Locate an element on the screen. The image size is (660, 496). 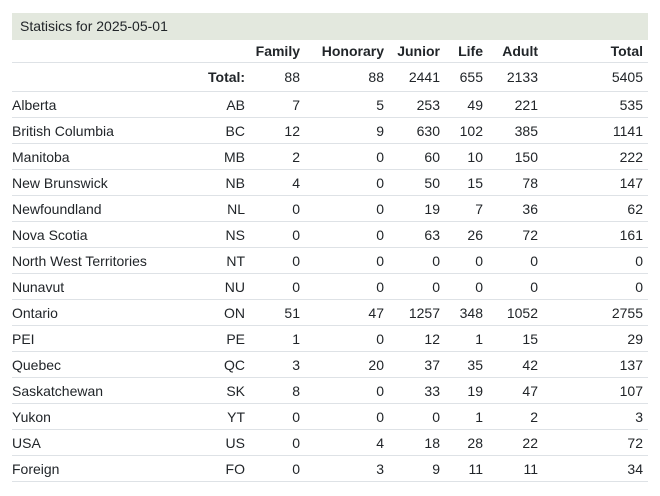
cell-adult: 11 is located at coordinates (515, 468).